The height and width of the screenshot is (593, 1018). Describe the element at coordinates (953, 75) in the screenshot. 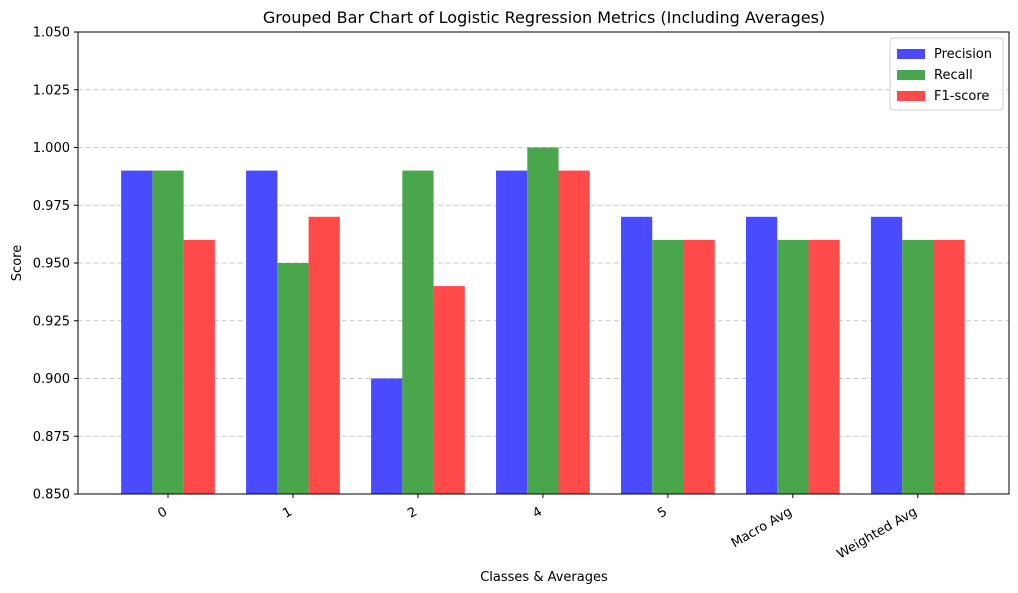

I see `legend-label: Recall` at that location.